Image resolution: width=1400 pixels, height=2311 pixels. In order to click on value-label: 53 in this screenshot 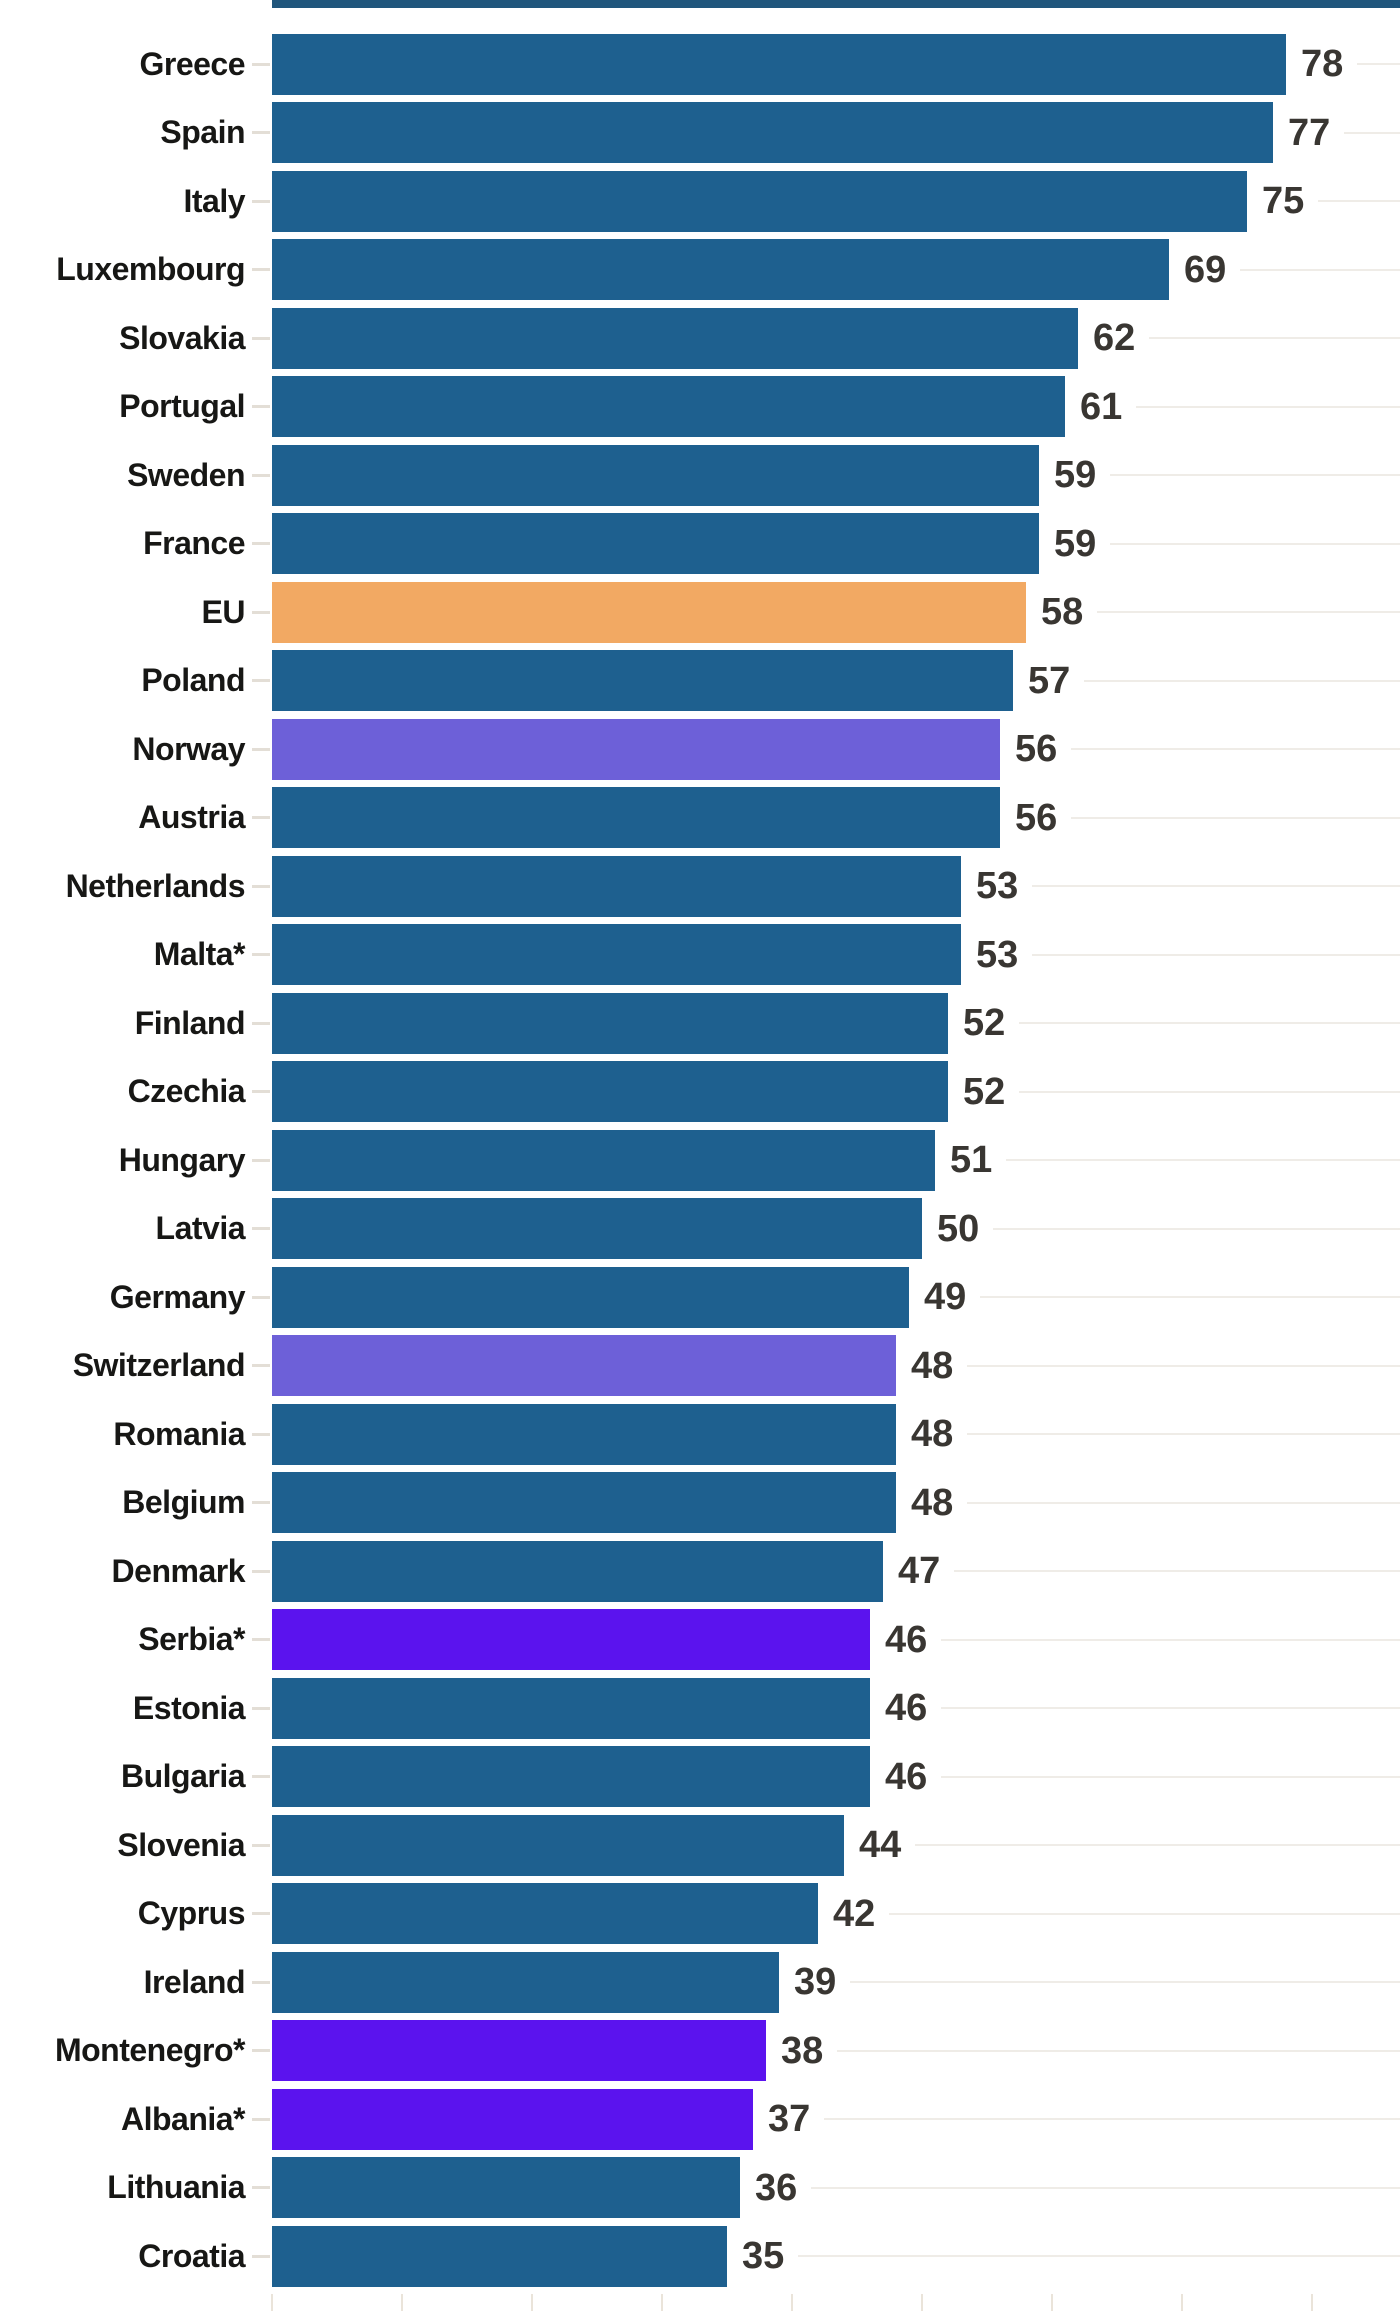, I will do `click(997, 954)`.